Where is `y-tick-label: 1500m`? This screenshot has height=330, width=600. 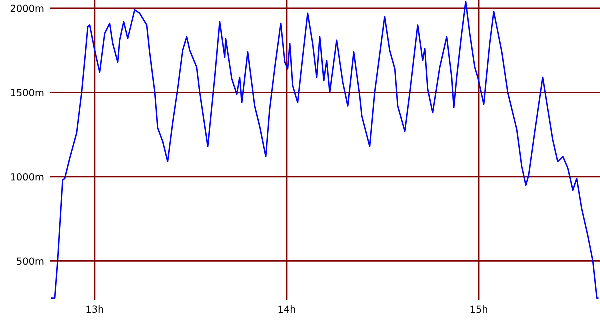 y-tick-label: 1500m is located at coordinates (27, 93).